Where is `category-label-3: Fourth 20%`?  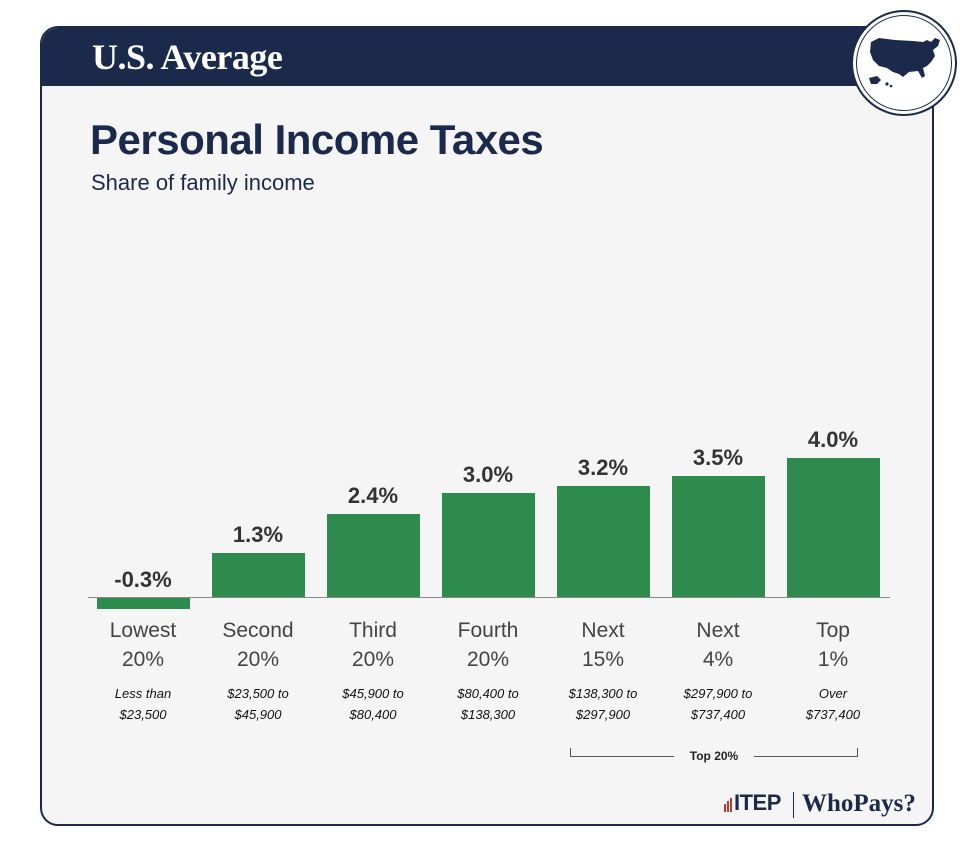 category-label-3: Fourth 20% is located at coordinates (488, 645).